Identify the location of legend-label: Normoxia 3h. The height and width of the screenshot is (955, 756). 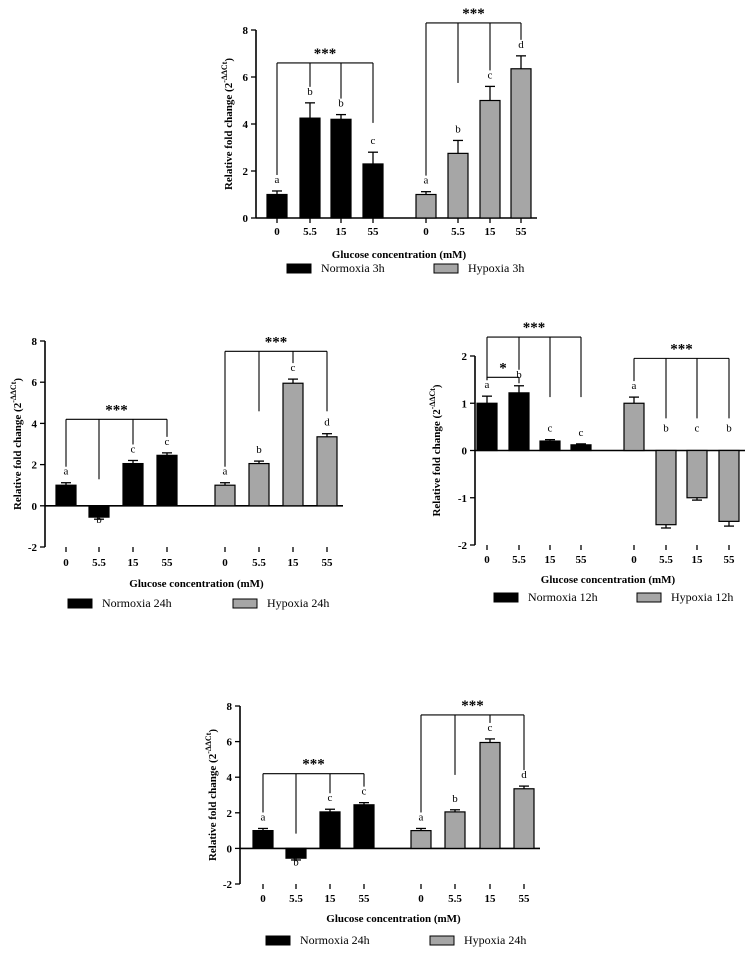
(353, 268).